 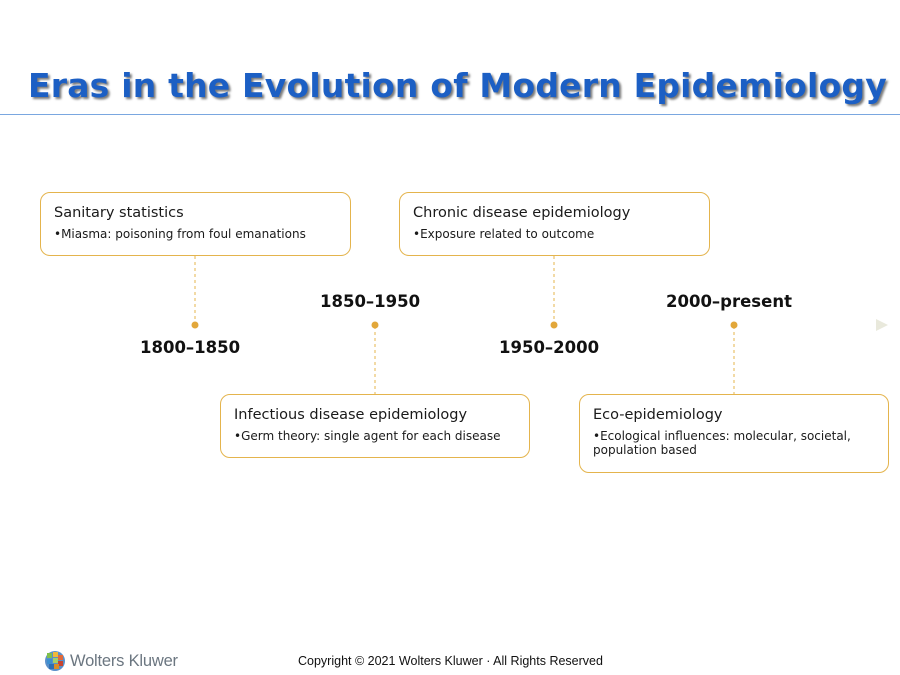 I want to click on era-heading: Eco-epidemiology, so click(x=658, y=415).